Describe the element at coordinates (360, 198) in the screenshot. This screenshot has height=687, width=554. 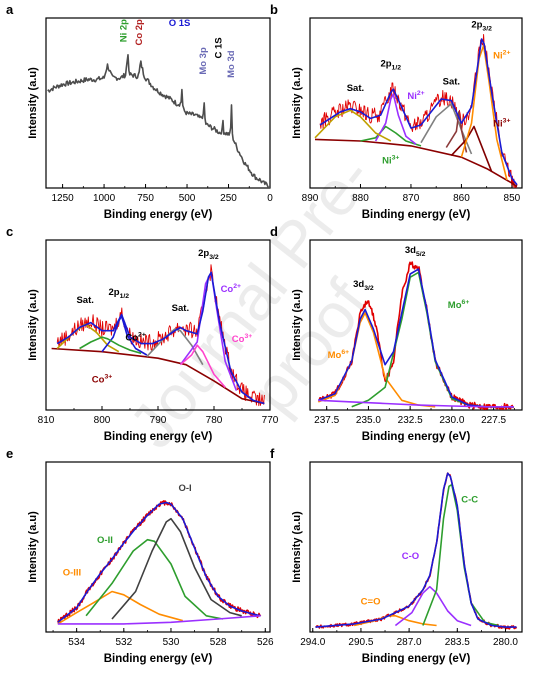
I see `x-tick-label: 880` at that location.